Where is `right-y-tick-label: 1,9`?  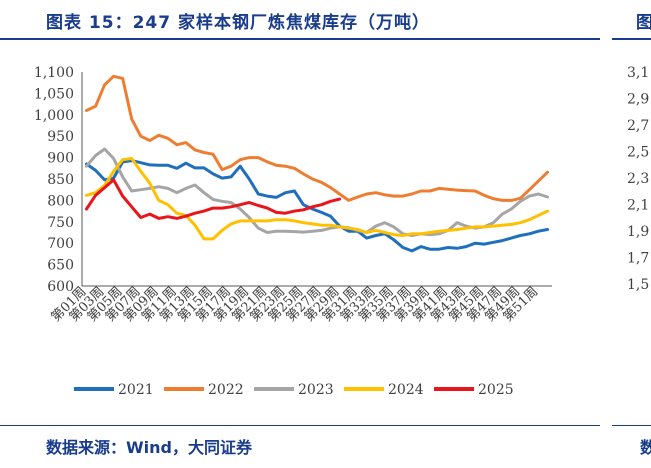
right-y-tick-label: 1,9 is located at coordinates (638, 232).